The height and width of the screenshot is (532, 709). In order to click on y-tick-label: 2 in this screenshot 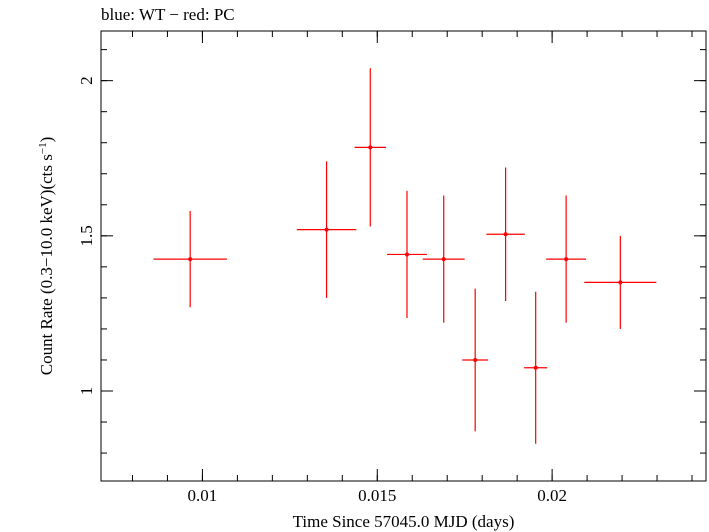, I will do `click(86, 80)`.